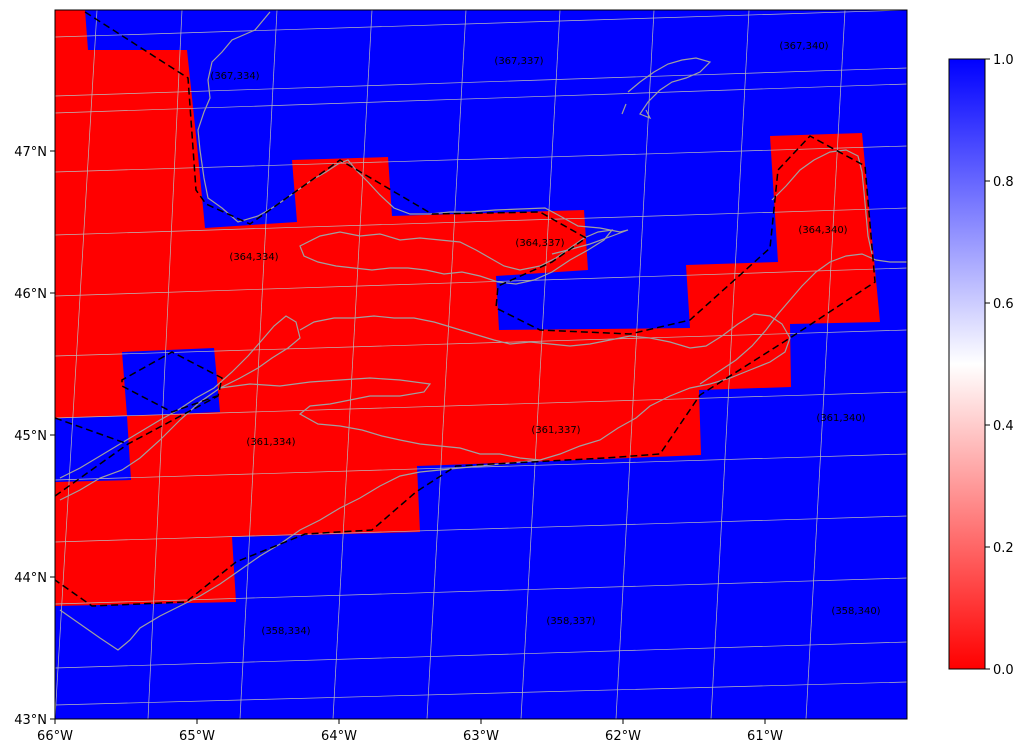 This screenshot has width=1021, height=753. I want to click on colorbar-tick-label: 0.4, so click(1003, 426).